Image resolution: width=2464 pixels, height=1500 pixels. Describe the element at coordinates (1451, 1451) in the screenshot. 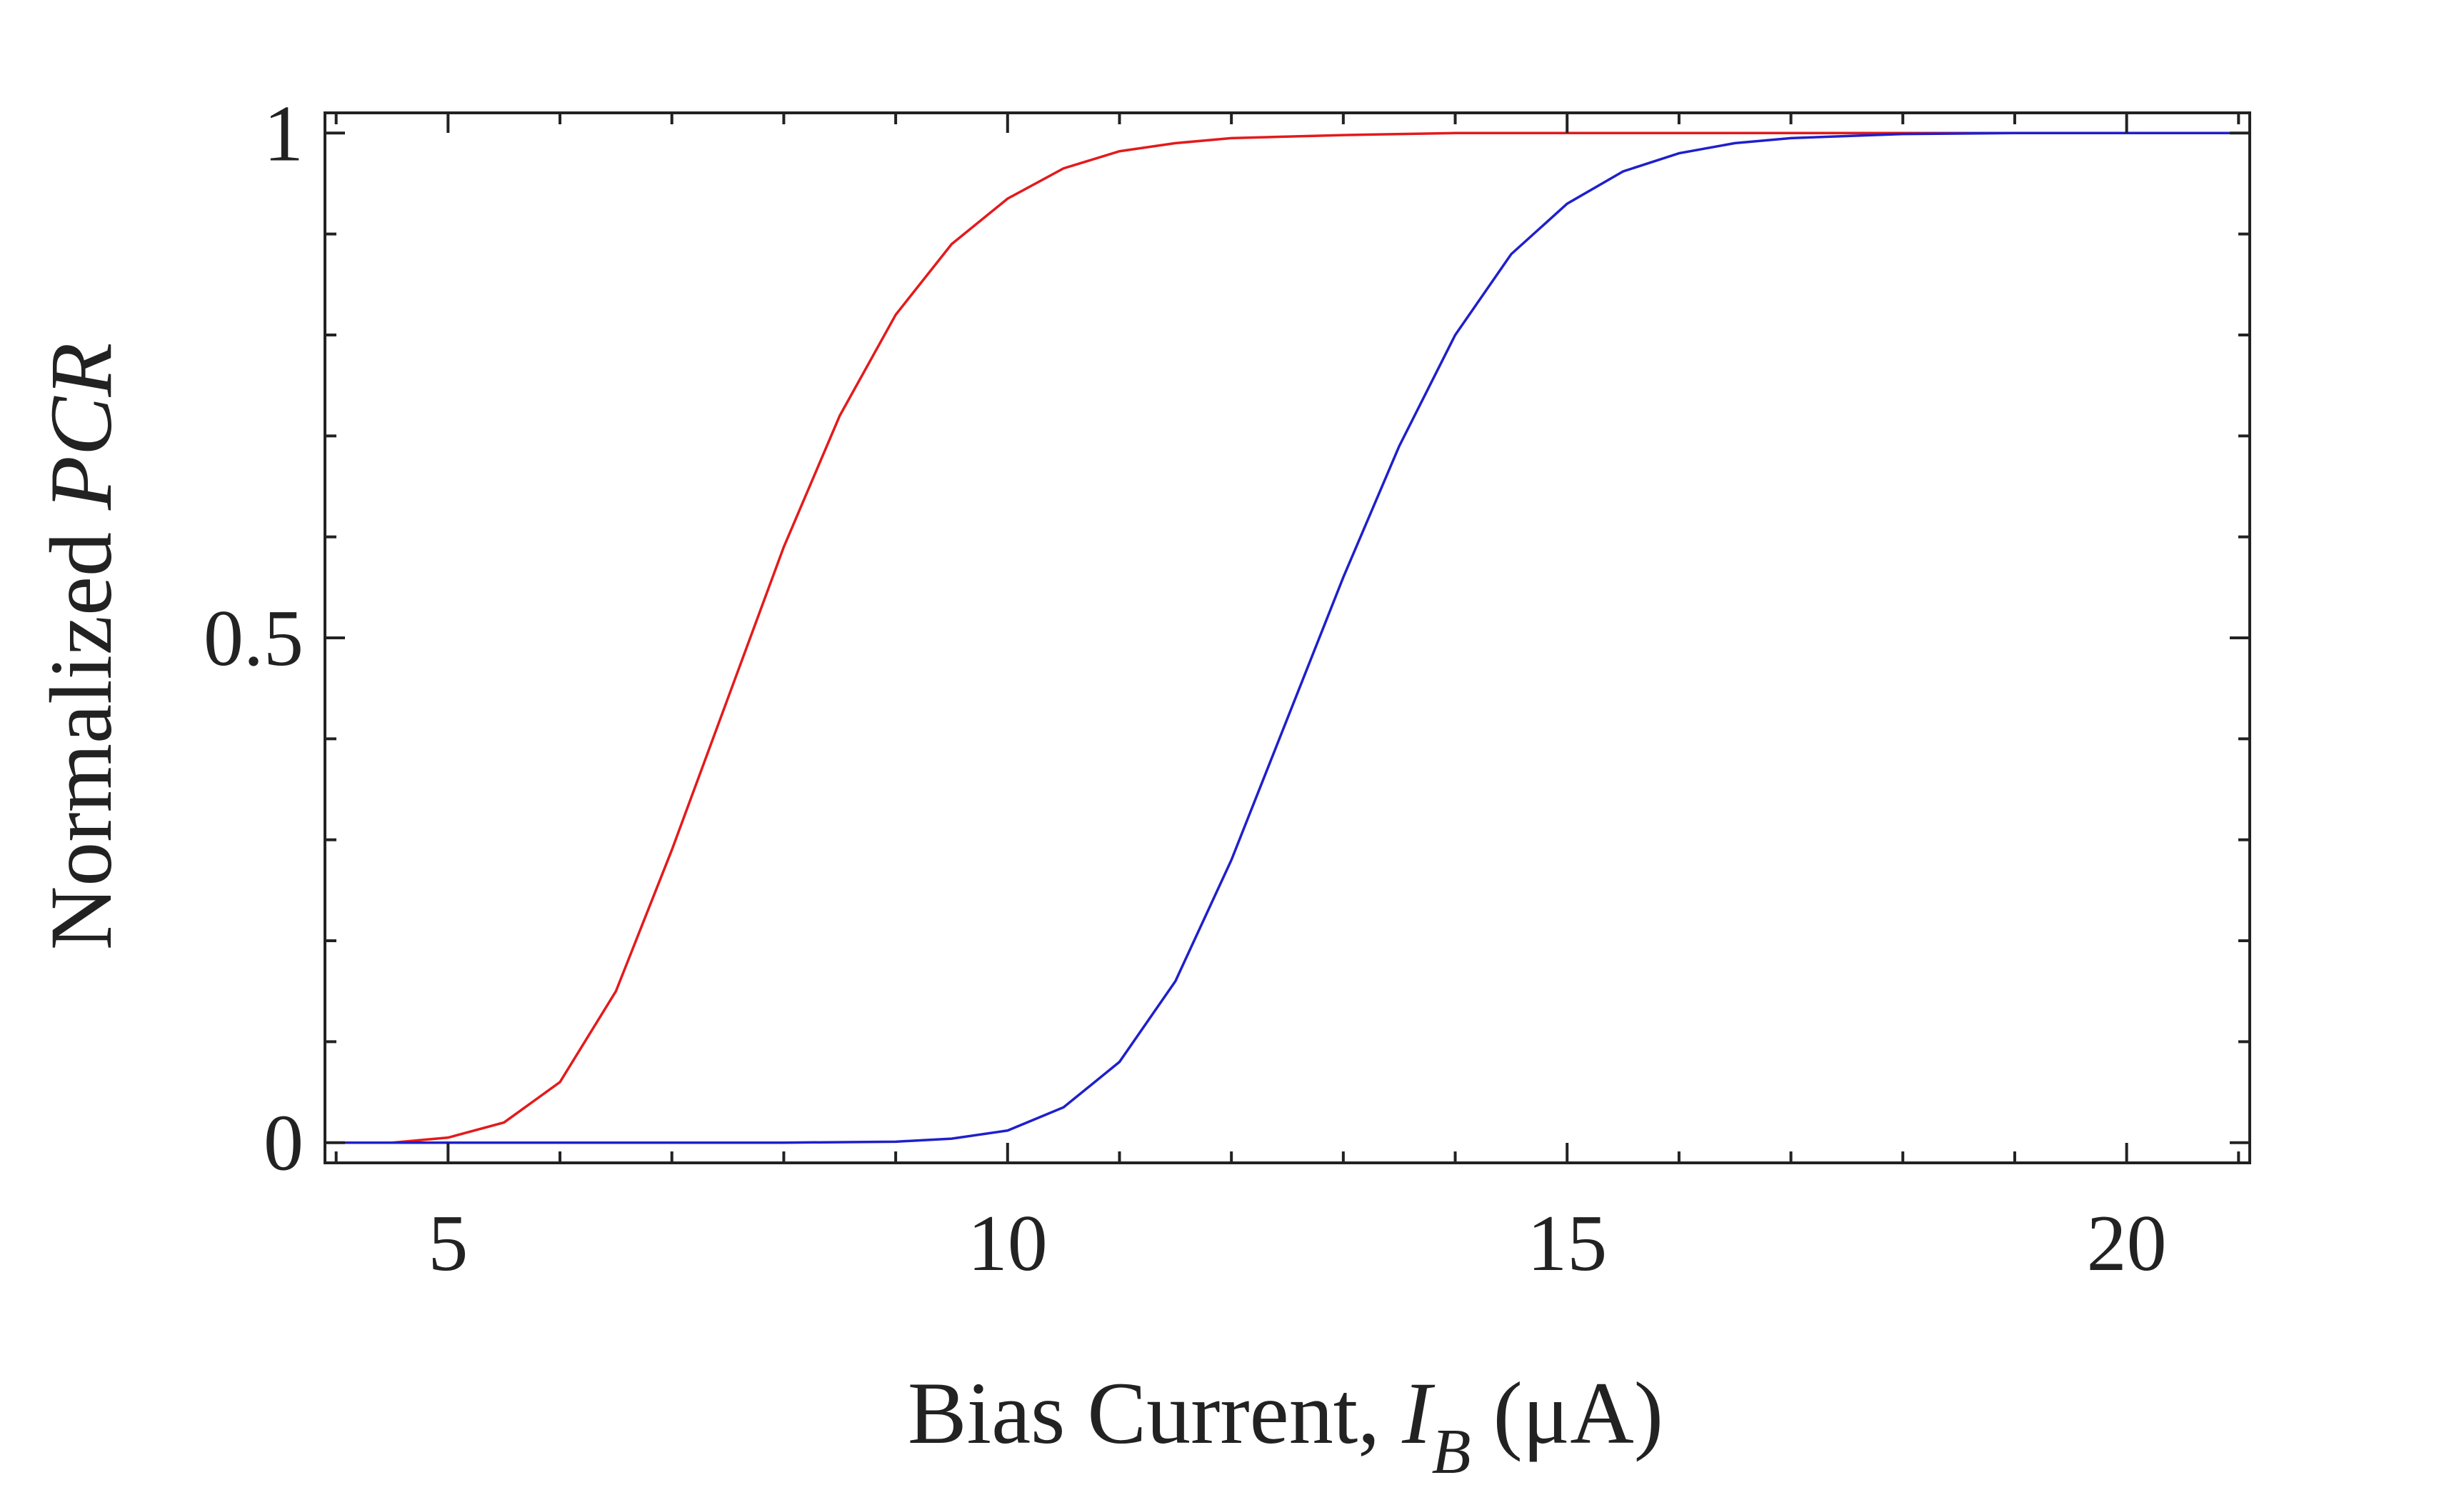

I see `x-axis-label-subscript: B` at that location.